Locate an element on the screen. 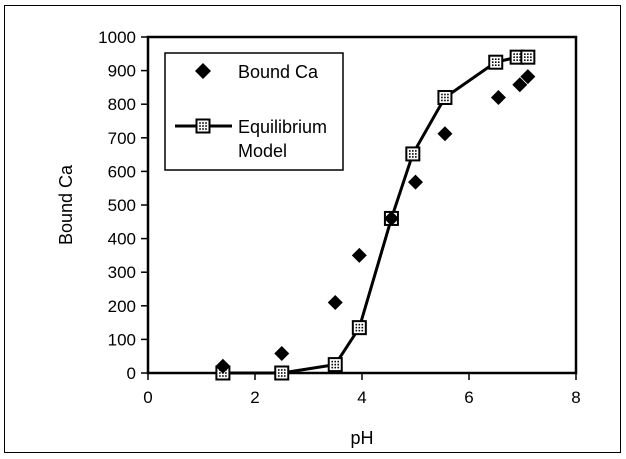 The height and width of the screenshot is (459, 626). x-tick-label-2: 4 is located at coordinates (361, 397).